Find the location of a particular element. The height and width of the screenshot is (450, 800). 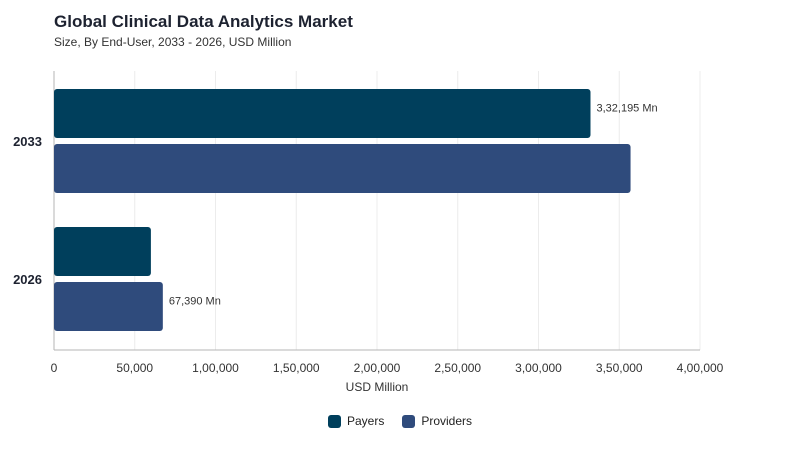

x-tick-label-8: 4,00,000 is located at coordinates (700, 368).